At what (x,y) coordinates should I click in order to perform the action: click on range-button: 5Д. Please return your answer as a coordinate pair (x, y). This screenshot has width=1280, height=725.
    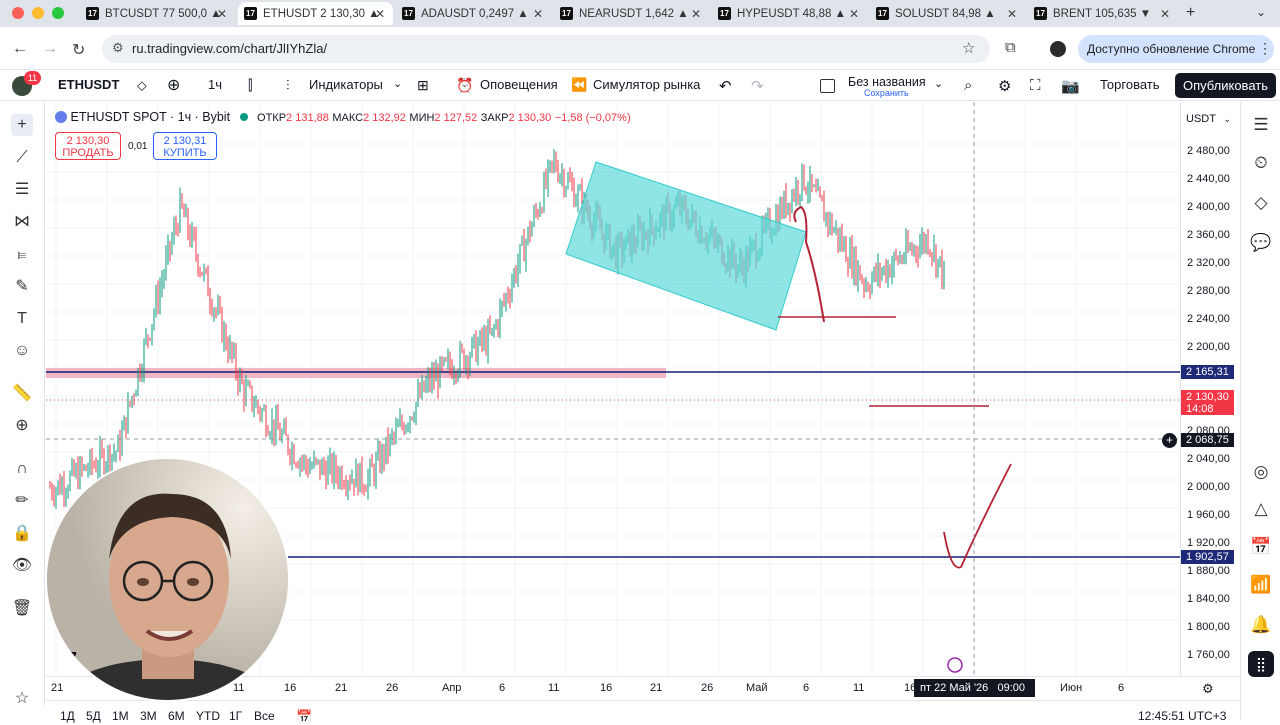
    Looking at the image, I should click on (93, 716).